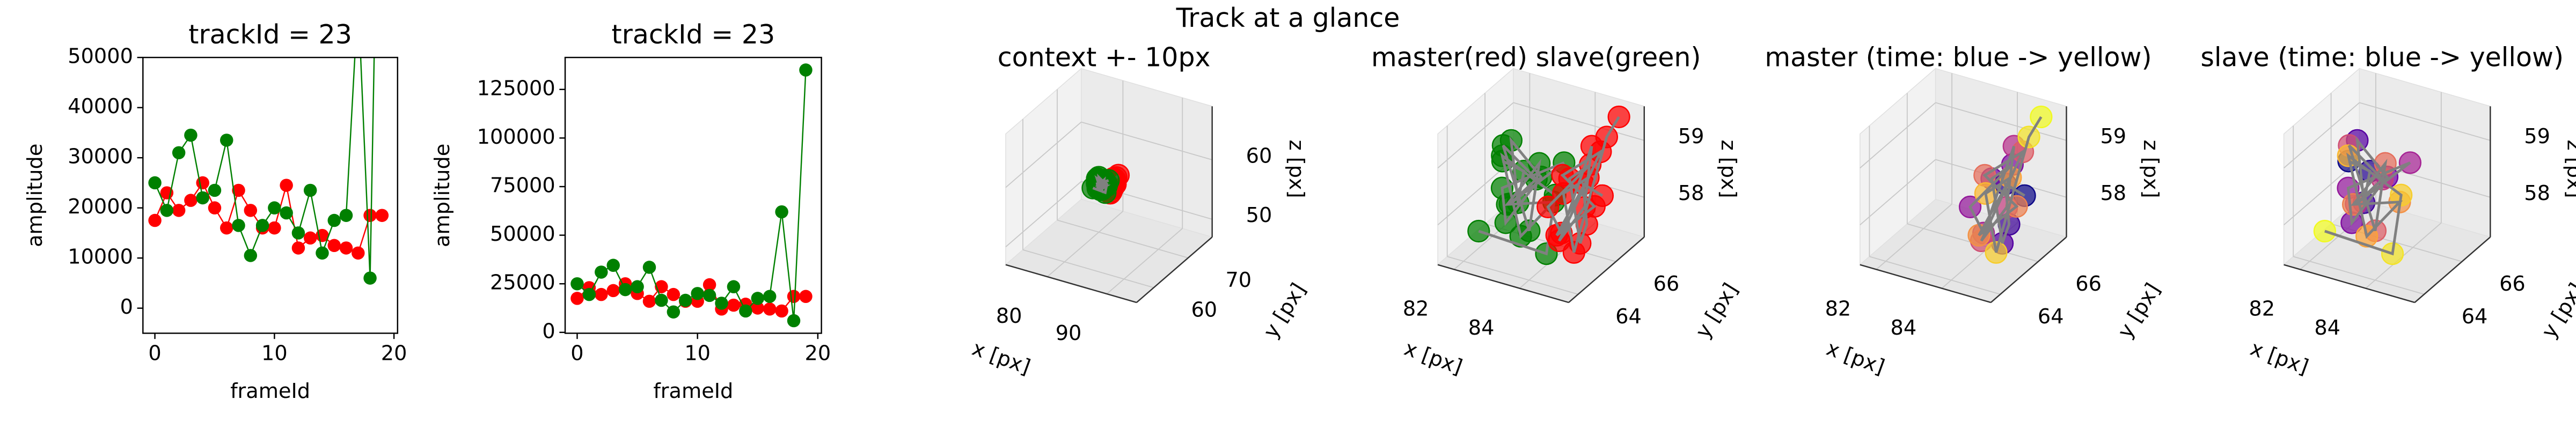  What do you see at coordinates (1204, 310) in the screenshot?
I see `y-tick-label: 60` at bounding box center [1204, 310].